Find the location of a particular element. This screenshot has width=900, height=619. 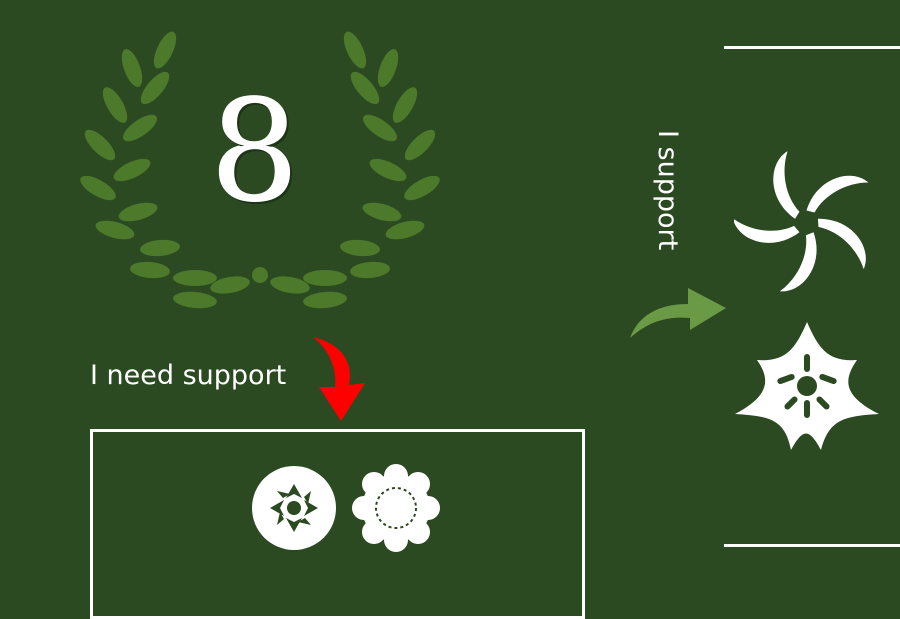

bottom-divider is located at coordinates (812, 545).